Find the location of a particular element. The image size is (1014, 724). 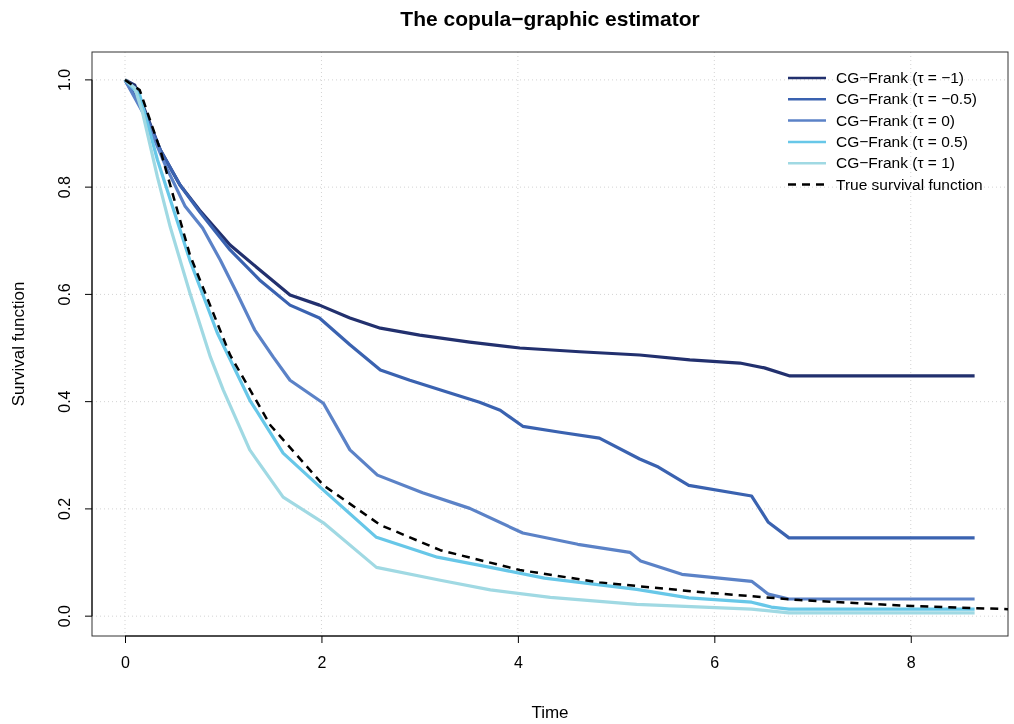

x-tick-label: 4 is located at coordinates (518, 663).